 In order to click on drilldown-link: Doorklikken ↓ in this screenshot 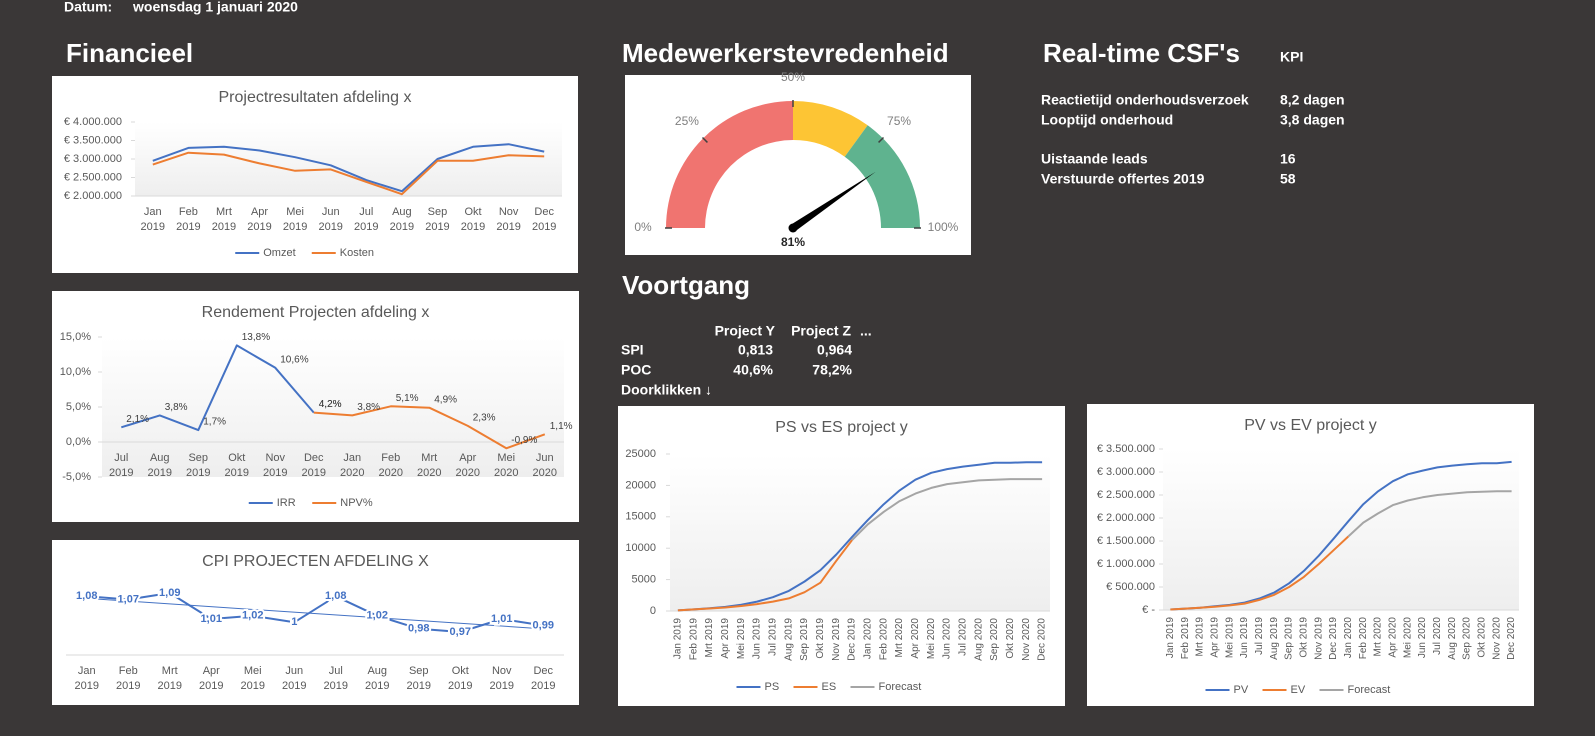, I will do `click(666, 390)`.